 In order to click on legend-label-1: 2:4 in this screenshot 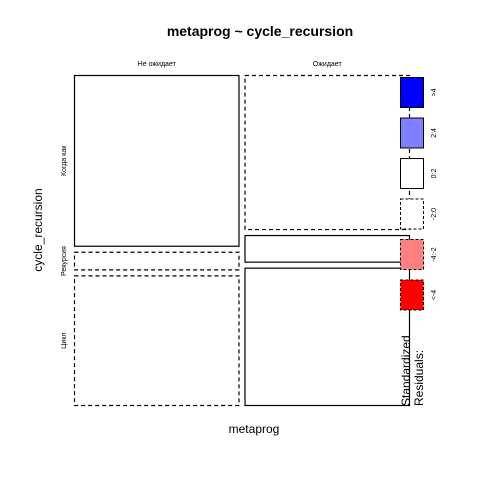, I will do `click(434, 133)`.